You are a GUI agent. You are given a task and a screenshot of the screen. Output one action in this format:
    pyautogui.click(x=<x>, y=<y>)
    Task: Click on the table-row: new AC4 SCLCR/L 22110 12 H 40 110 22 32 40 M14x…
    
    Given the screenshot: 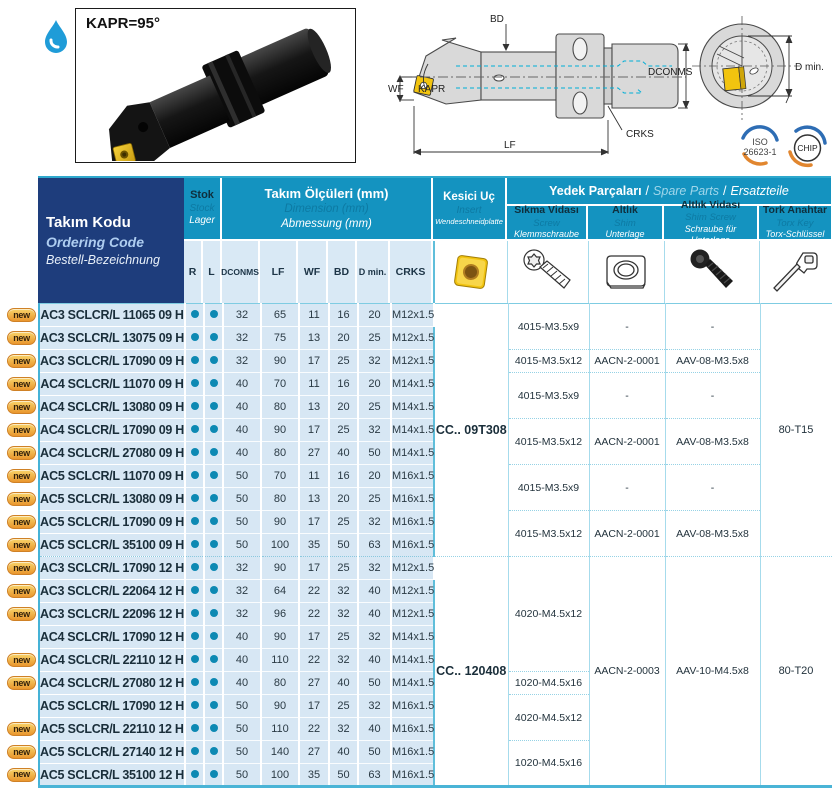 What is the action you would take?
    pyautogui.click(x=419, y=660)
    